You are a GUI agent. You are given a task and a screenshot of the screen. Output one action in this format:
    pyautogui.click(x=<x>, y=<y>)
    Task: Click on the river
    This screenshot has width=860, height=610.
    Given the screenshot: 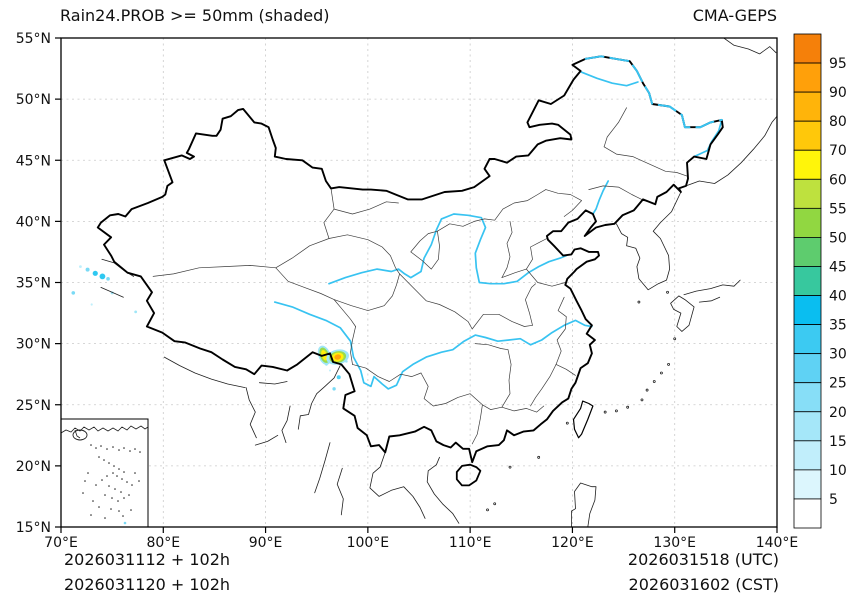 What is the action you would take?
    pyautogui.click(x=433, y=345)
    